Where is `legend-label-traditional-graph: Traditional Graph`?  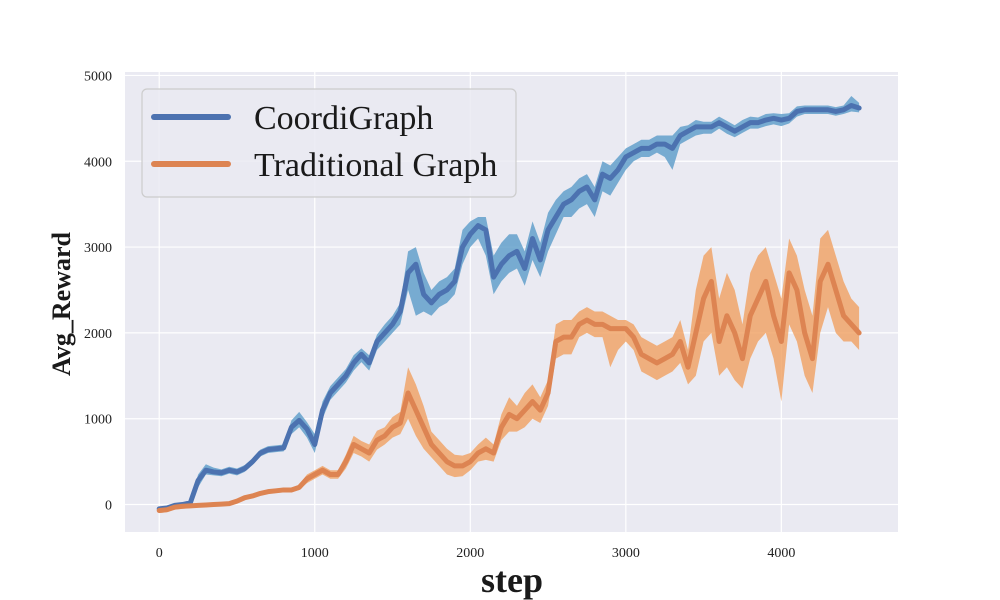
legend-label-traditional-graph: Traditional Graph is located at coordinates (375, 165).